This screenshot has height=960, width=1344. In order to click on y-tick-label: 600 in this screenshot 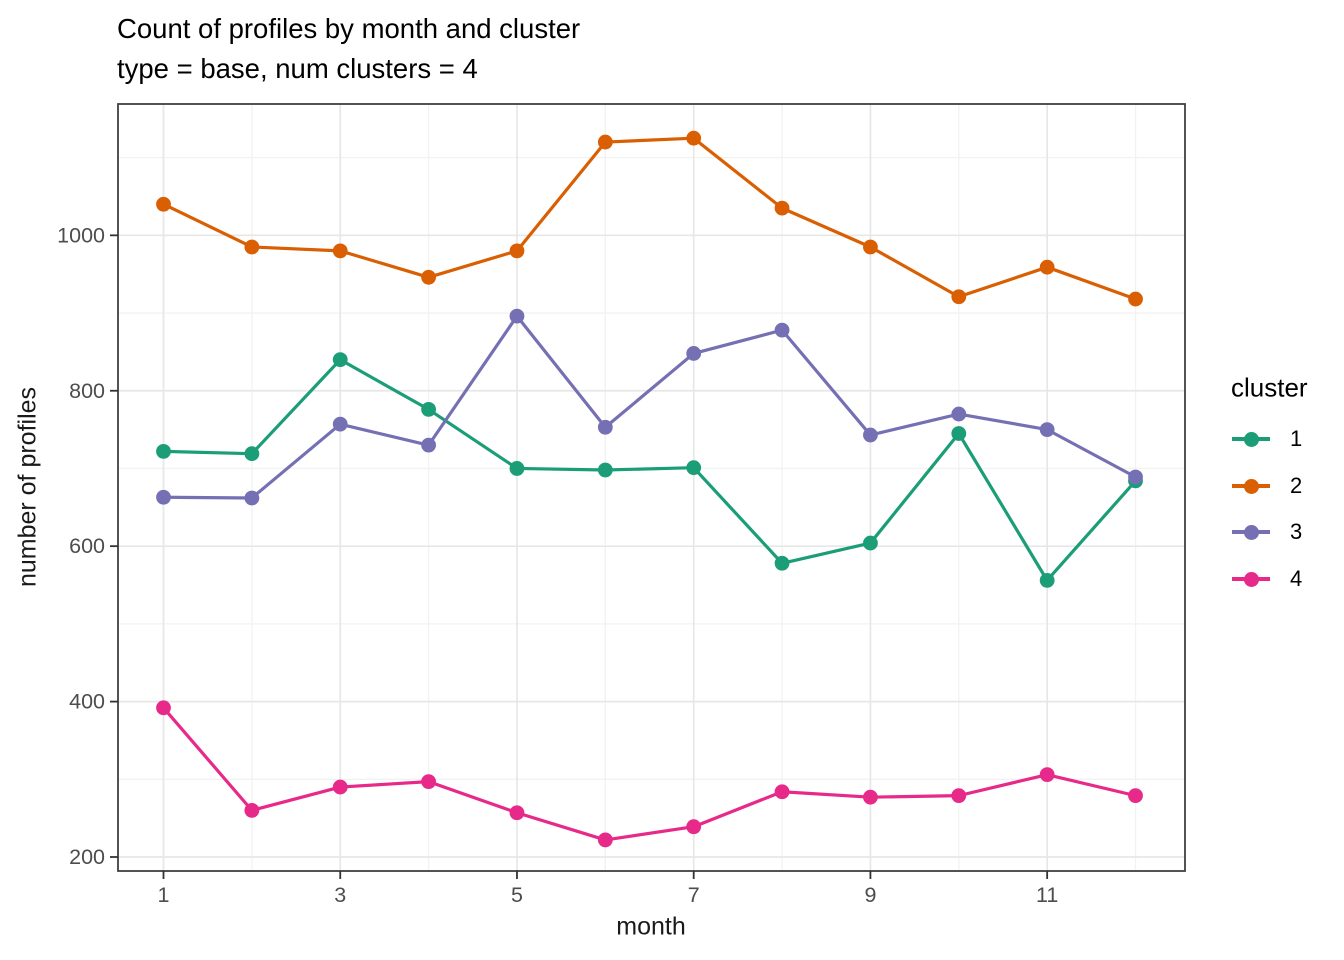, I will do `click(87, 546)`.